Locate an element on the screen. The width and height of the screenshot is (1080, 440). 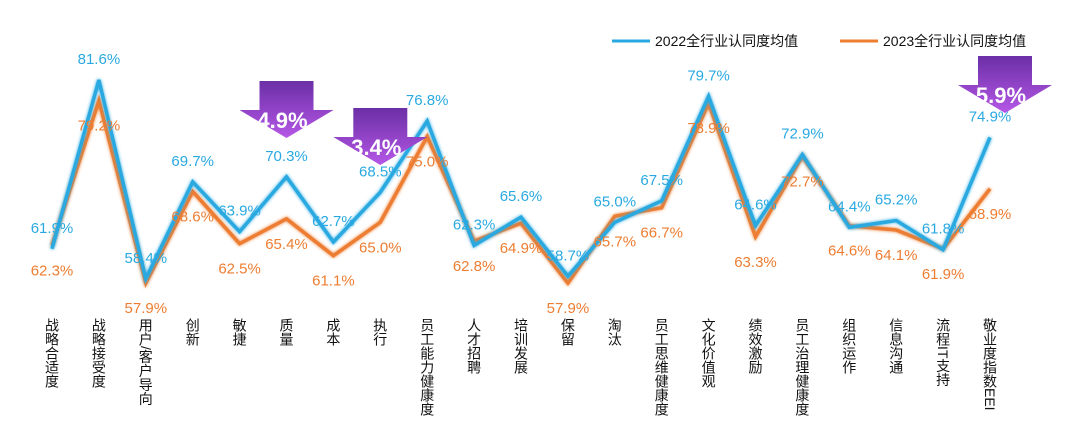
x-tick-label: 质量 is located at coordinates (286, 332).